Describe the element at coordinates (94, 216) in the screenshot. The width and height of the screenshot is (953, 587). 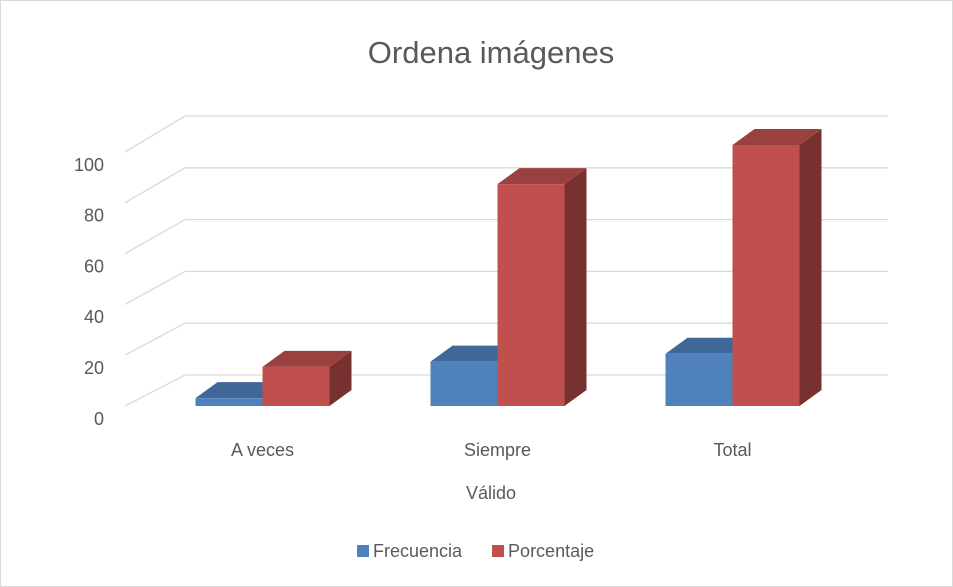
I see `y-tick-label: 80` at that location.